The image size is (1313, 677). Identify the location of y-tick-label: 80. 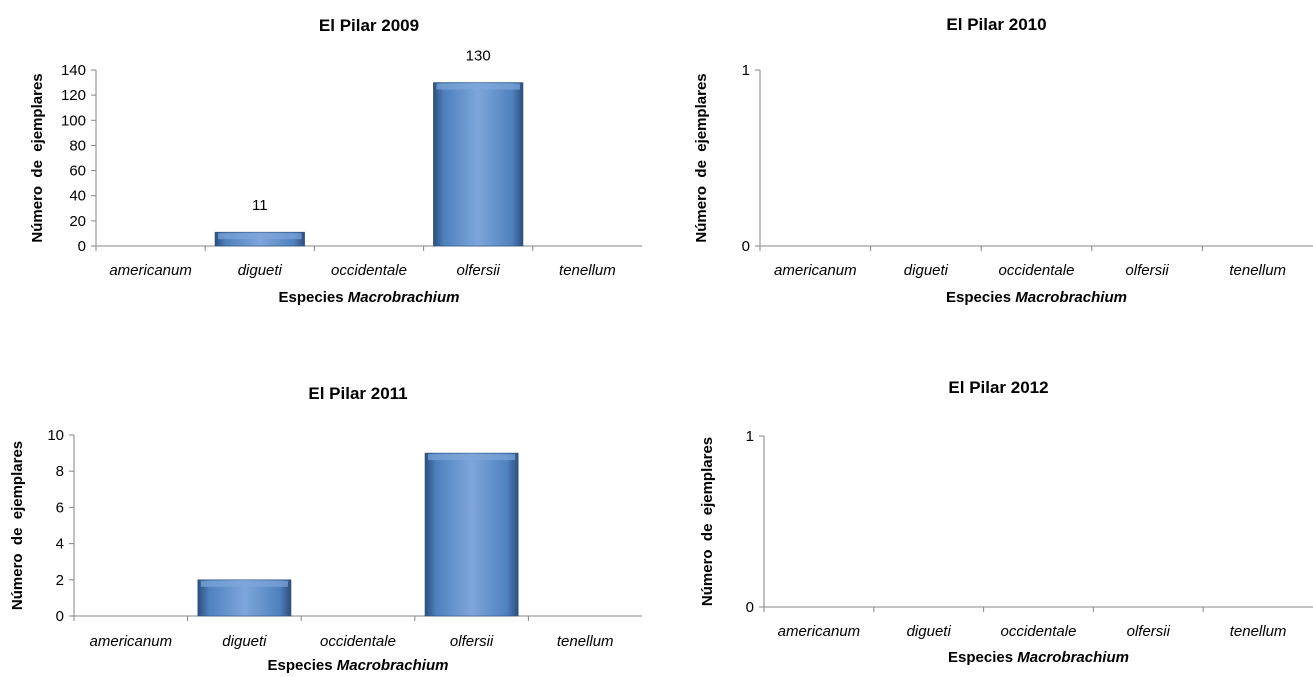
(77, 145).